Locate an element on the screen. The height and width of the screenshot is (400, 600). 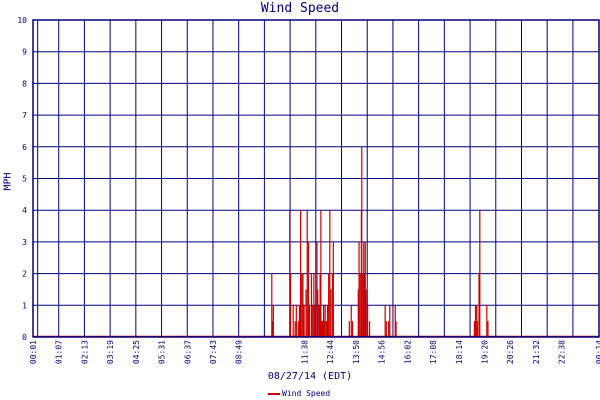
x-tick-label: 18:14 is located at coordinates (459, 352).